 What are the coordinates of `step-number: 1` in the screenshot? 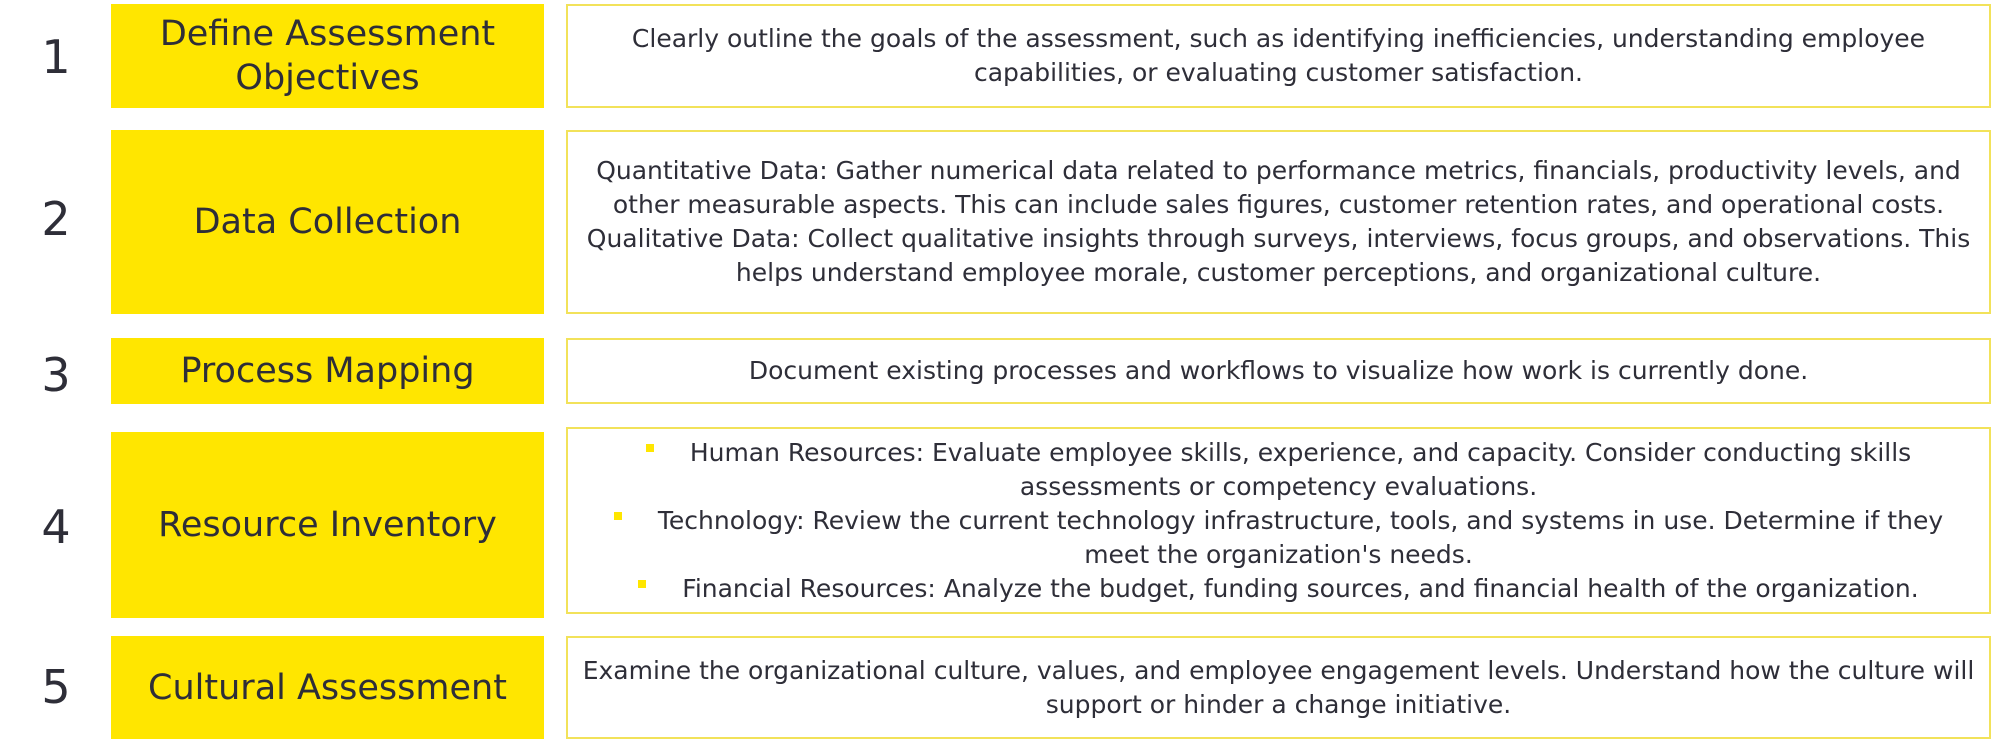 It's located at (56, 57).